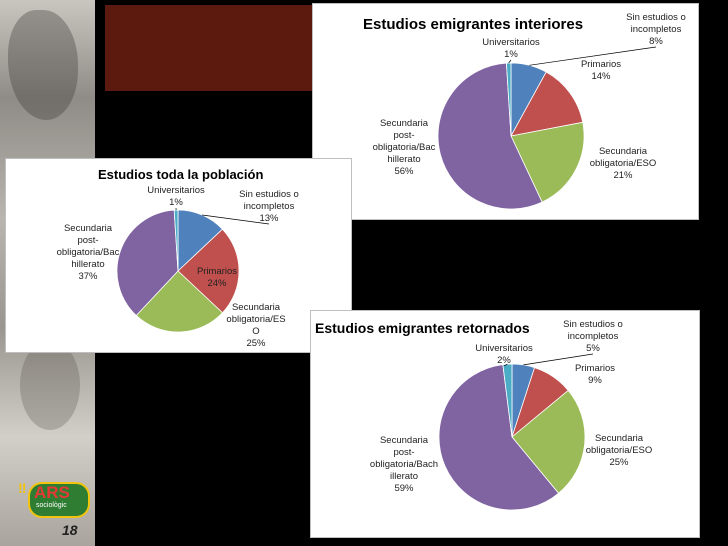 This screenshot has height=546, width=728. Describe the element at coordinates (623, 163) in the screenshot. I see `data-label-secundaria-eso: Secundaria obligatoria/ESO 21%` at that location.